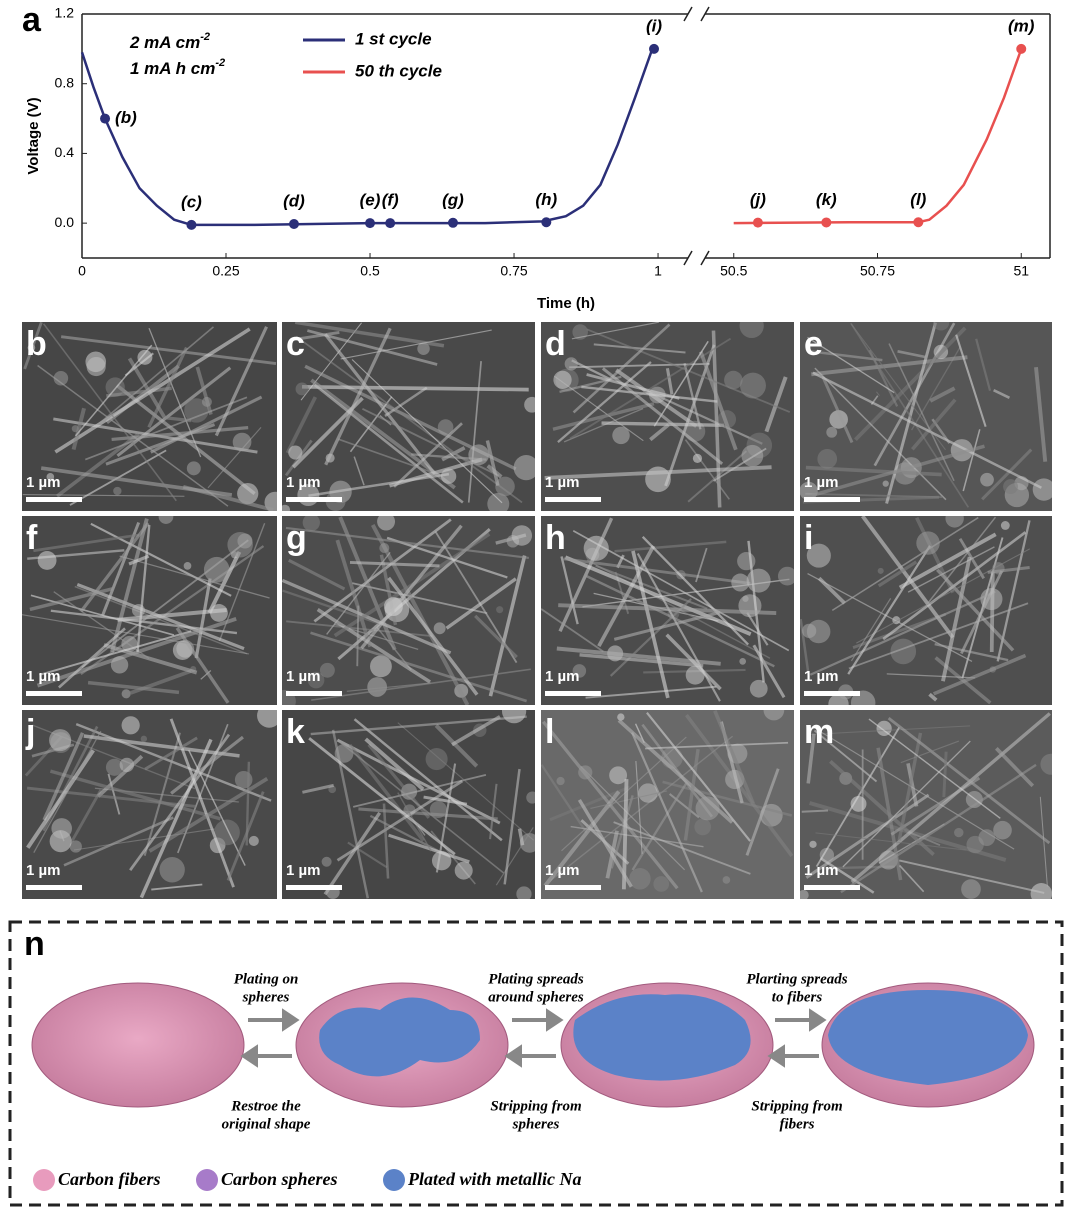  Describe the element at coordinates (294, 200) in the screenshot. I see `point-label: (d)` at that location.